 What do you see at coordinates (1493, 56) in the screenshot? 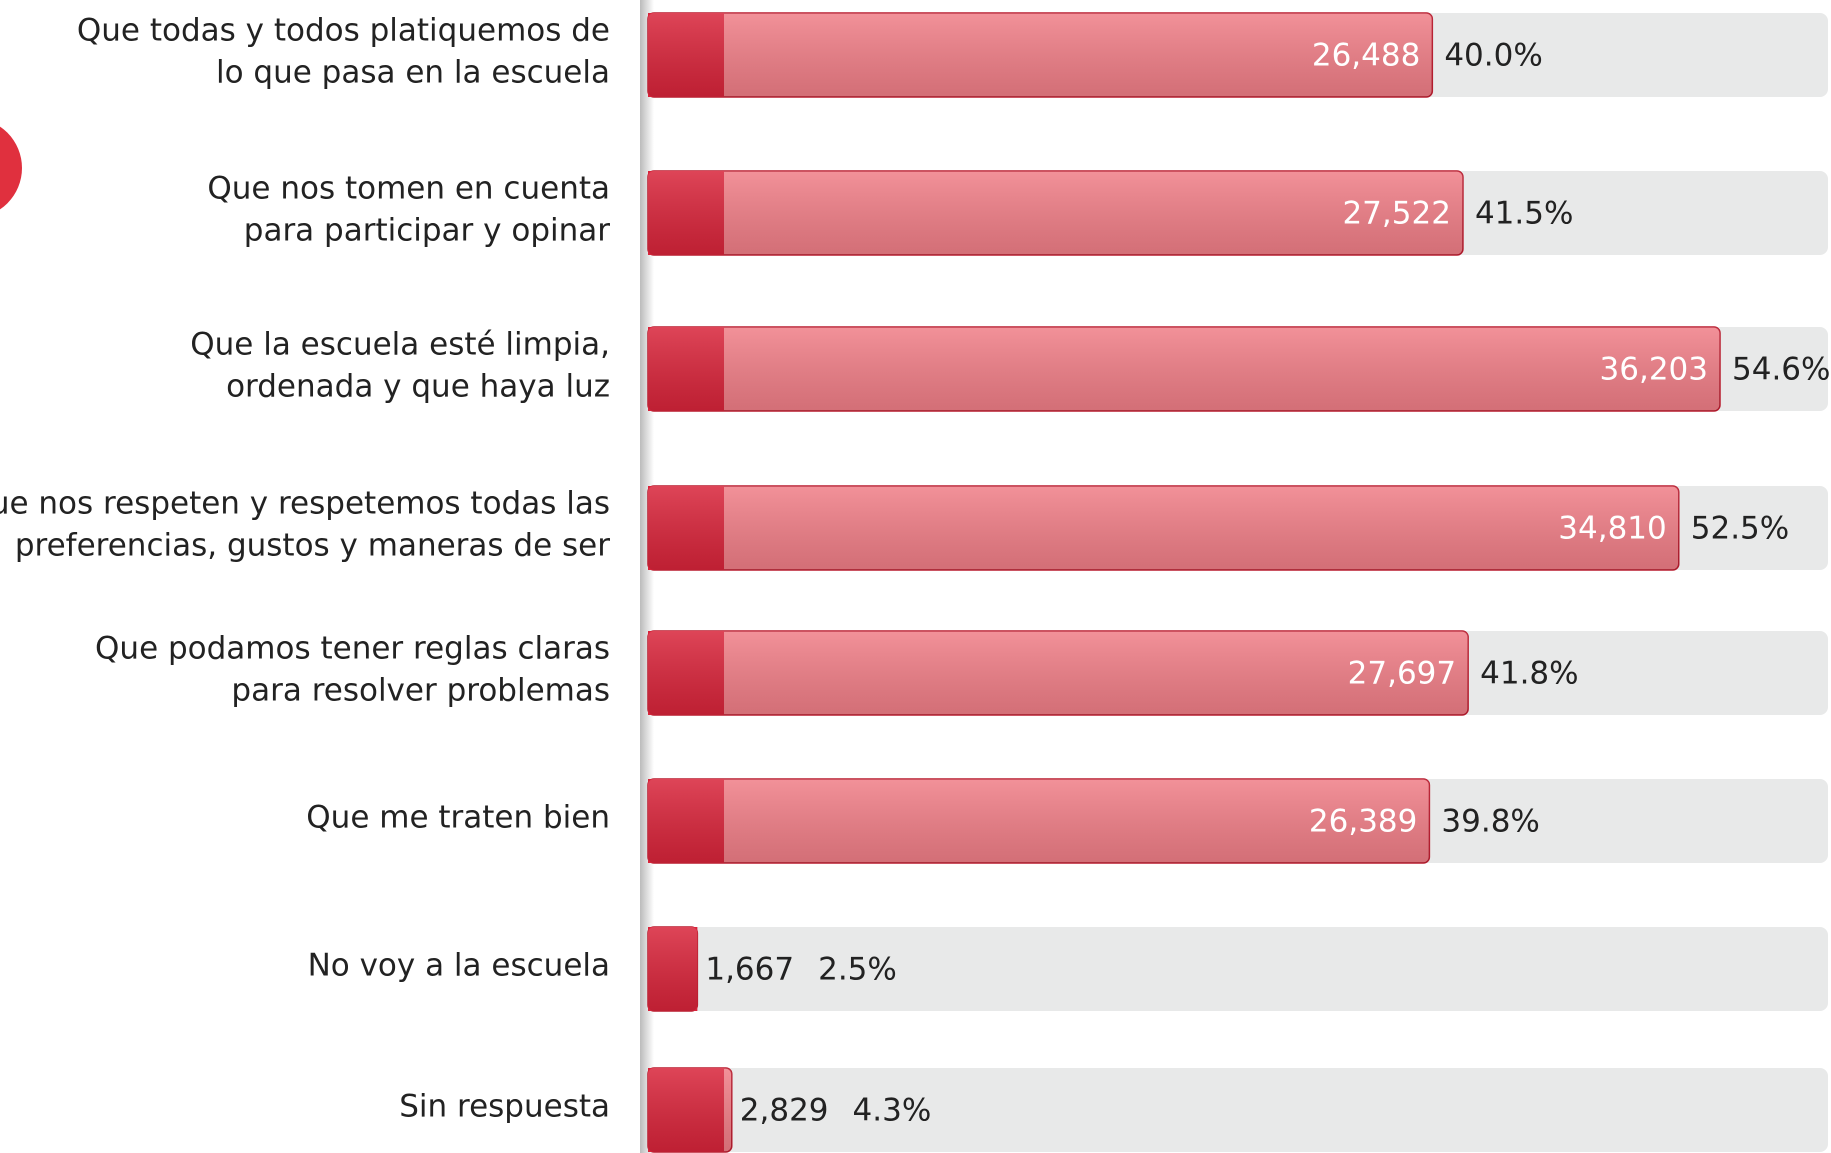
I see `percentage-label: 40.0%` at bounding box center [1493, 56].